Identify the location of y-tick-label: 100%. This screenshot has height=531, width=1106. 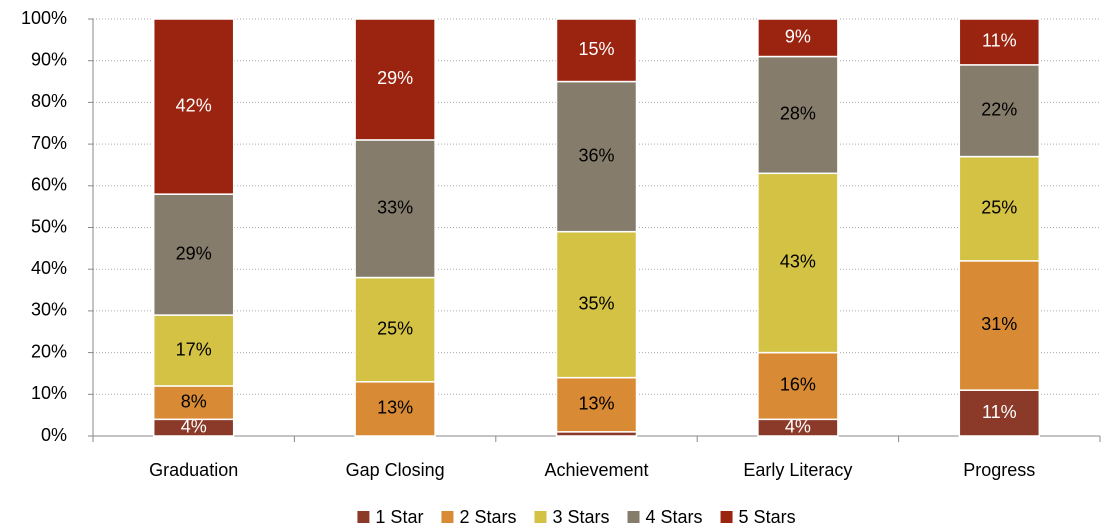
(44, 18).